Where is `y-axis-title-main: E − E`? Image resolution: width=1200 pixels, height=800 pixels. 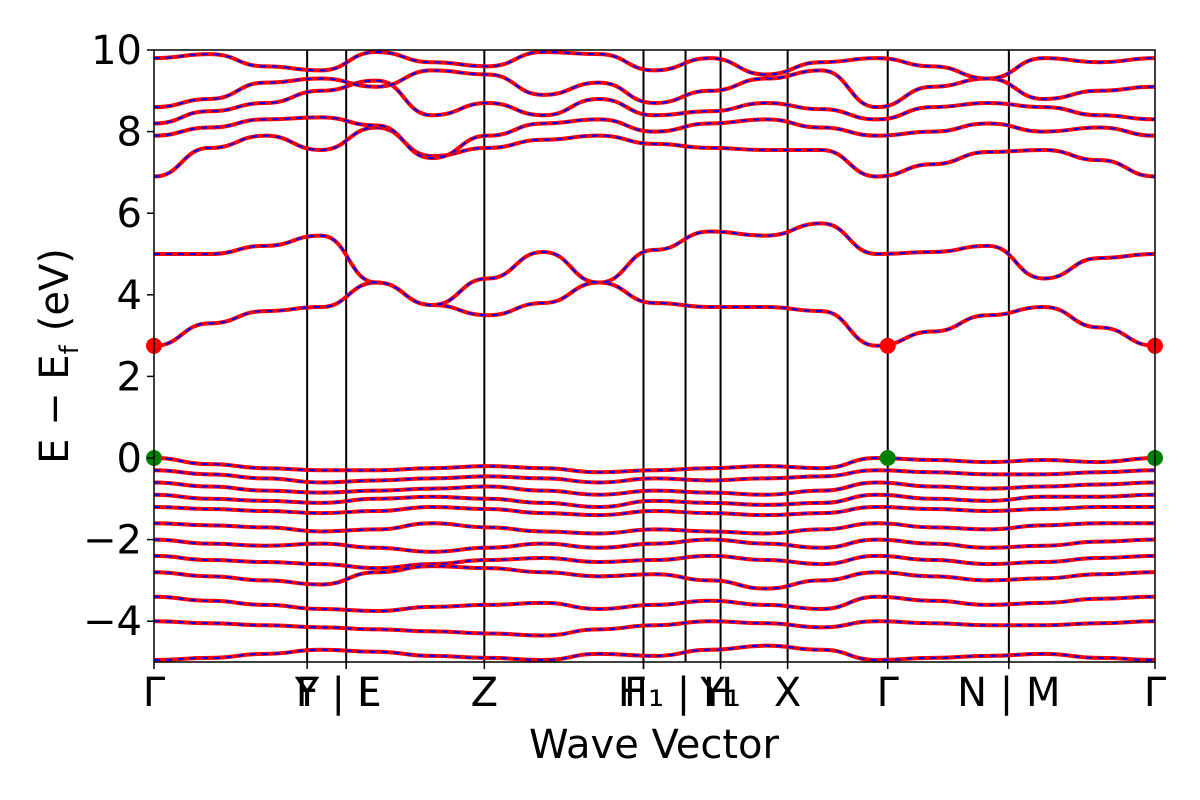 y-axis-title-main: E − E is located at coordinates (55, 409).